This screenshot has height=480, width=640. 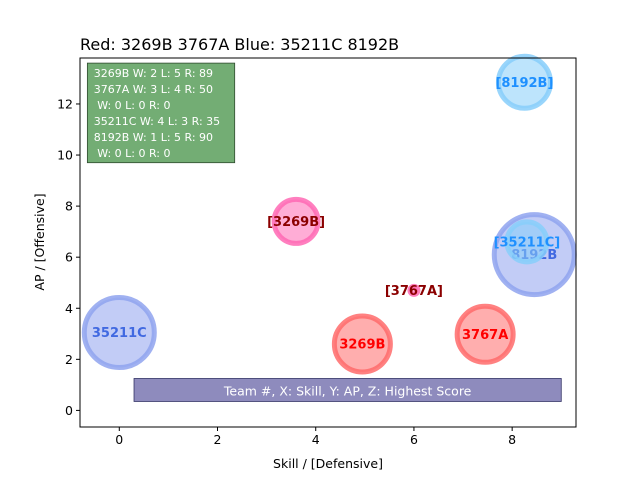 I want to click on y-tick-label-4: 8, so click(x=69, y=206).